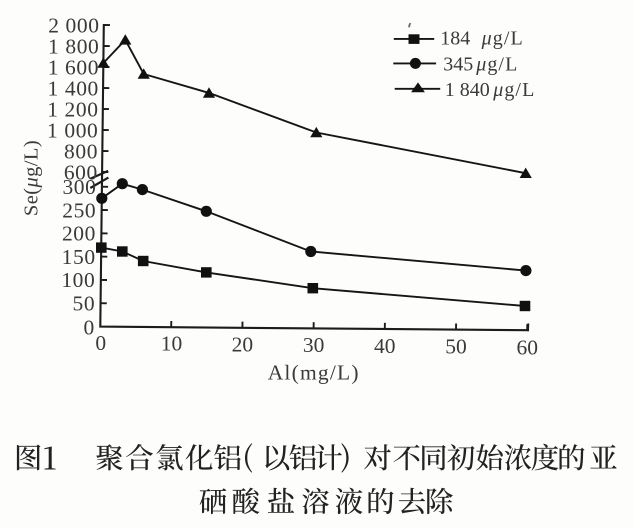 The image size is (634, 528). Describe the element at coordinates (314, 372) in the screenshot. I see `svg-text: Al(mg/L)` at that location.